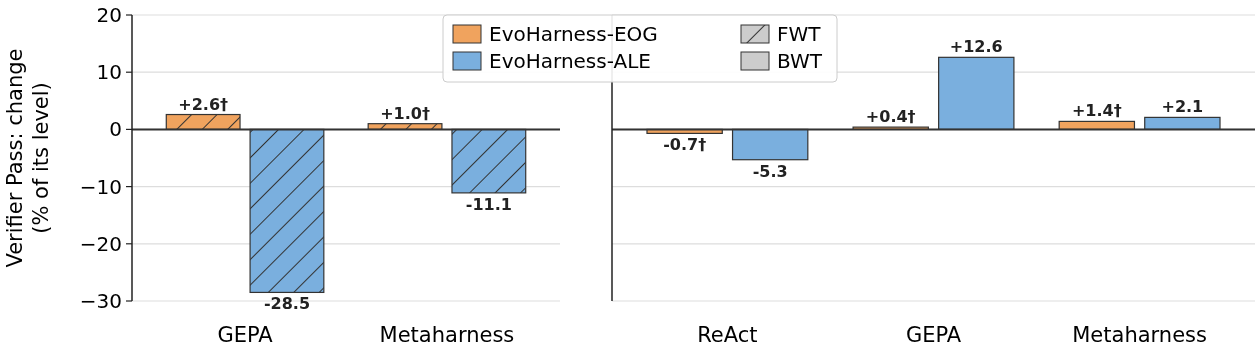  Describe the element at coordinates (287, 304) in the screenshot. I see `data-label: -28.5` at that location.